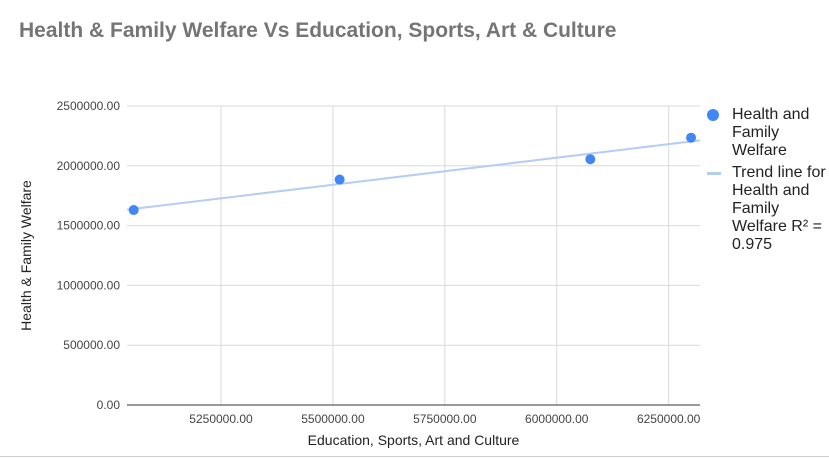 The width and height of the screenshot is (829, 459). What do you see at coordinates (26, 255) in the screenshot?
I see `y-axis-label: Health & Family Welfare` at bounding box center [26, 255].